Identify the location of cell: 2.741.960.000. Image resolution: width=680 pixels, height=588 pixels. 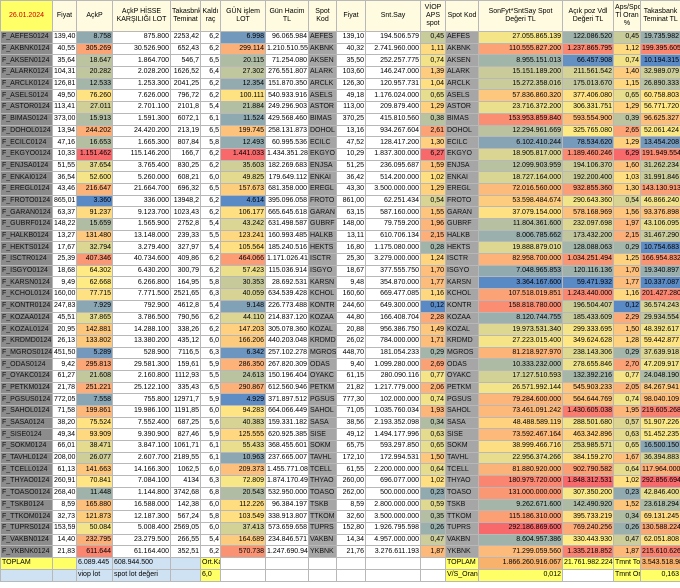
(393, 49).